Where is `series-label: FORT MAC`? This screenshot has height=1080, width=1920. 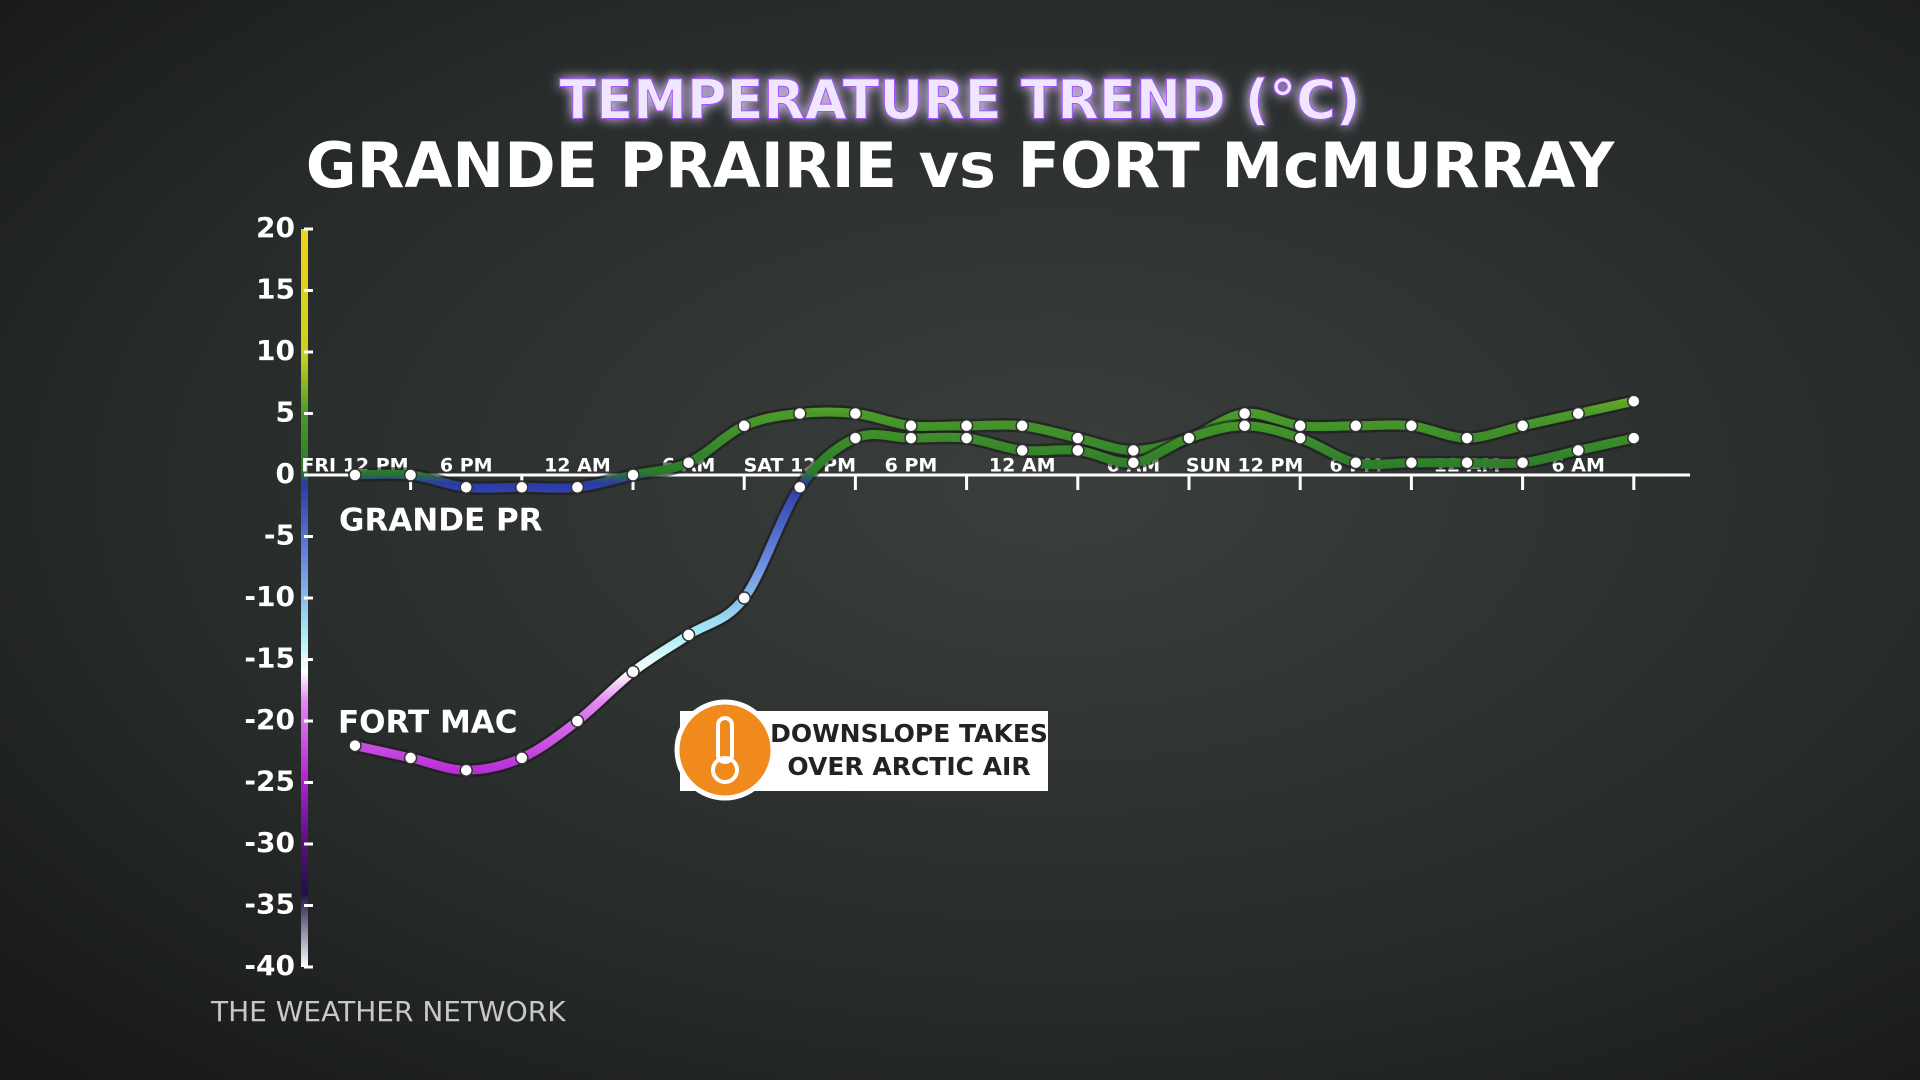 series-label: FORT MAC is located at coordinates (428, 723).